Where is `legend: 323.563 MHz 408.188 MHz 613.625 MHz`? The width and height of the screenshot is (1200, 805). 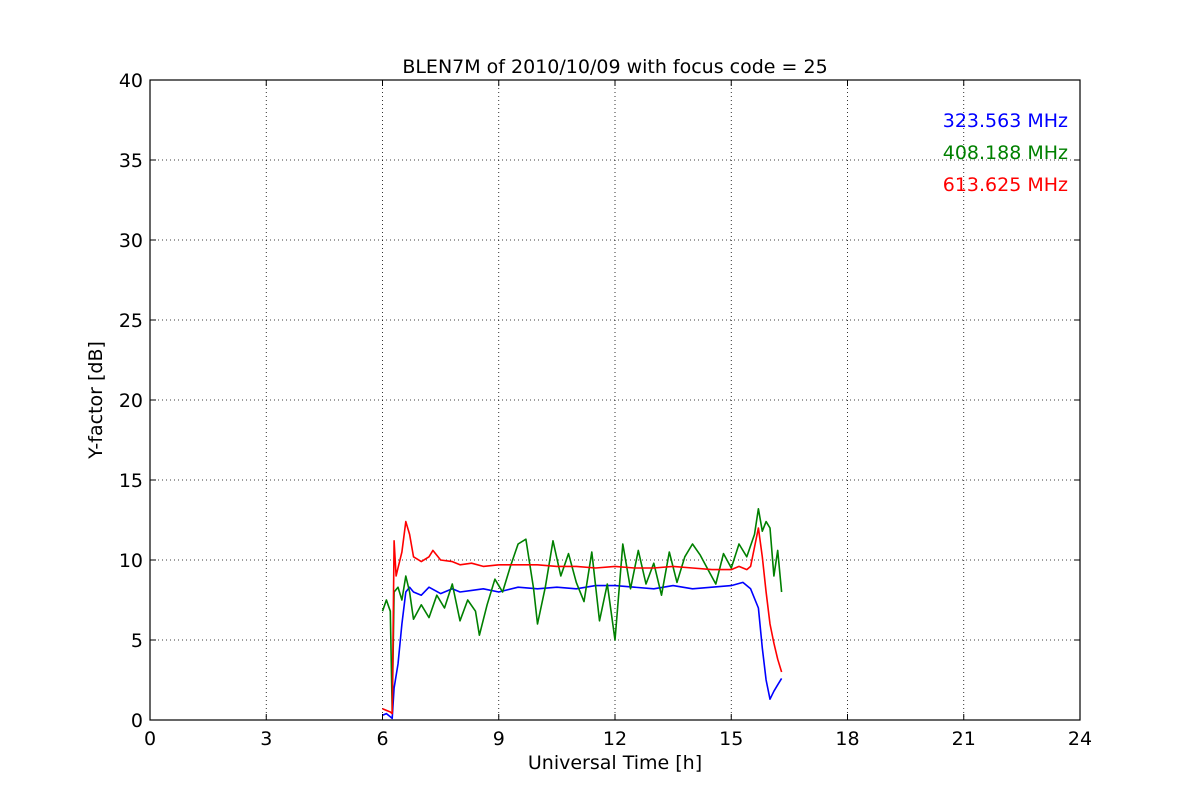 legend: 323.563 MHz 408.188 MHz 613.625 MHz is located at coordinates (1005, 153).